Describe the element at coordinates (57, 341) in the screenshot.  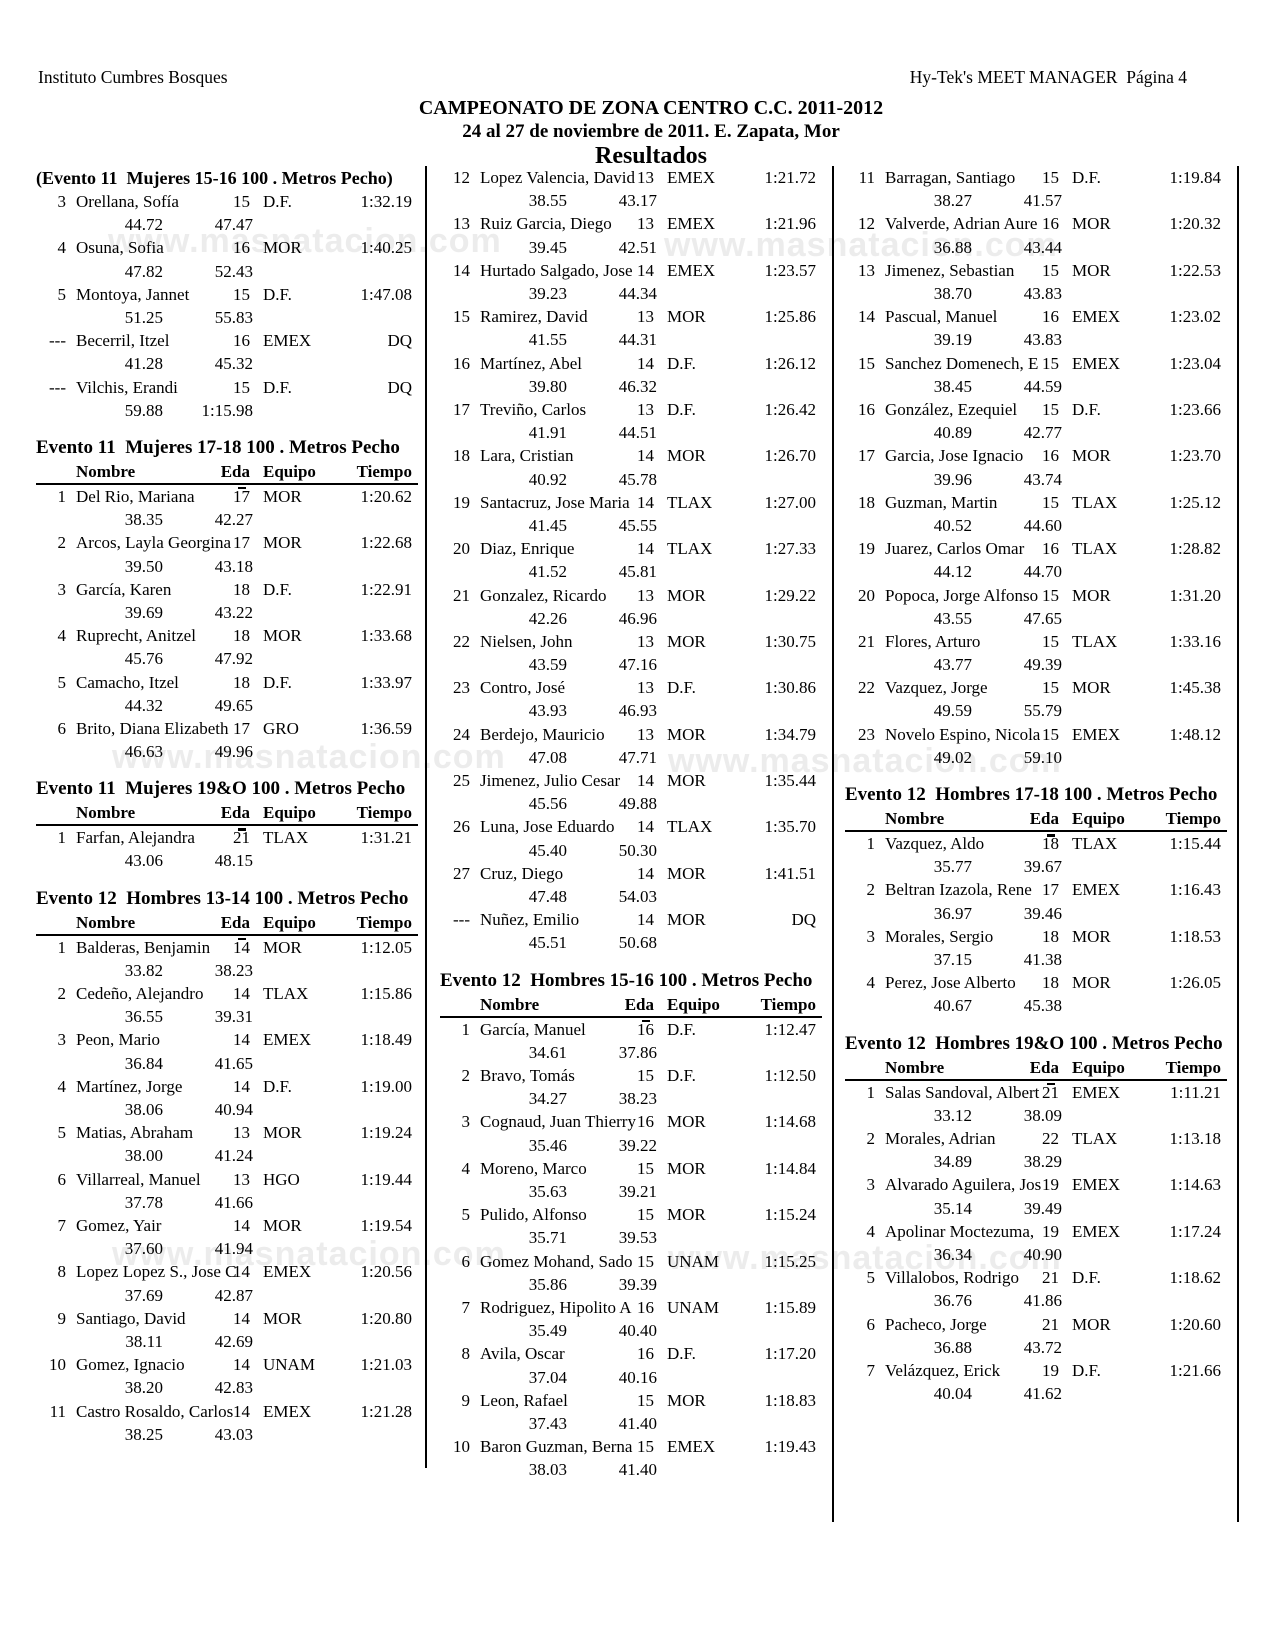
I see `result-place: ---` at that location.